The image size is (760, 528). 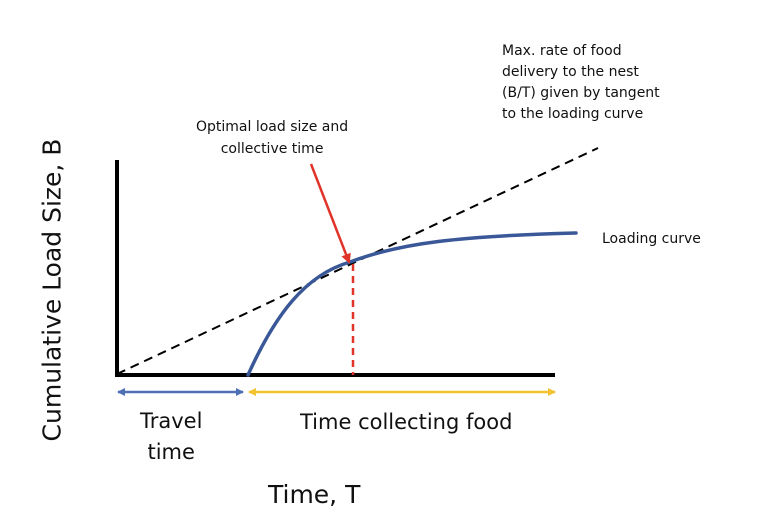 I want to click on loading-curve-label: Loading curve, so click(x=651, y=239).